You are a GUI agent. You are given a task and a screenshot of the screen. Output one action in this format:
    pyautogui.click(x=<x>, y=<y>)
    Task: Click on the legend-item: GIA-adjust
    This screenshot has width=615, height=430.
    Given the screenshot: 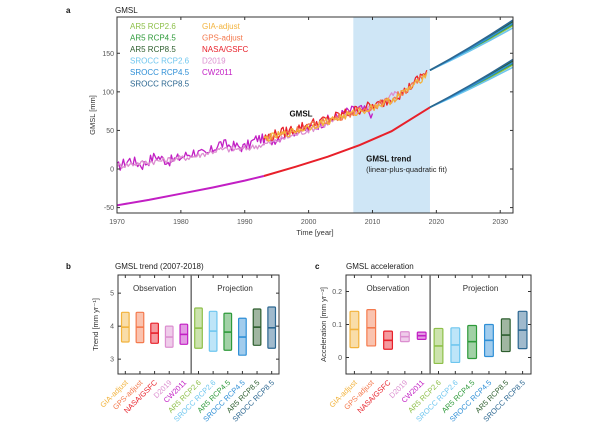 What is the action you would take?
    pyautogui.click(x=221, y=26)
    